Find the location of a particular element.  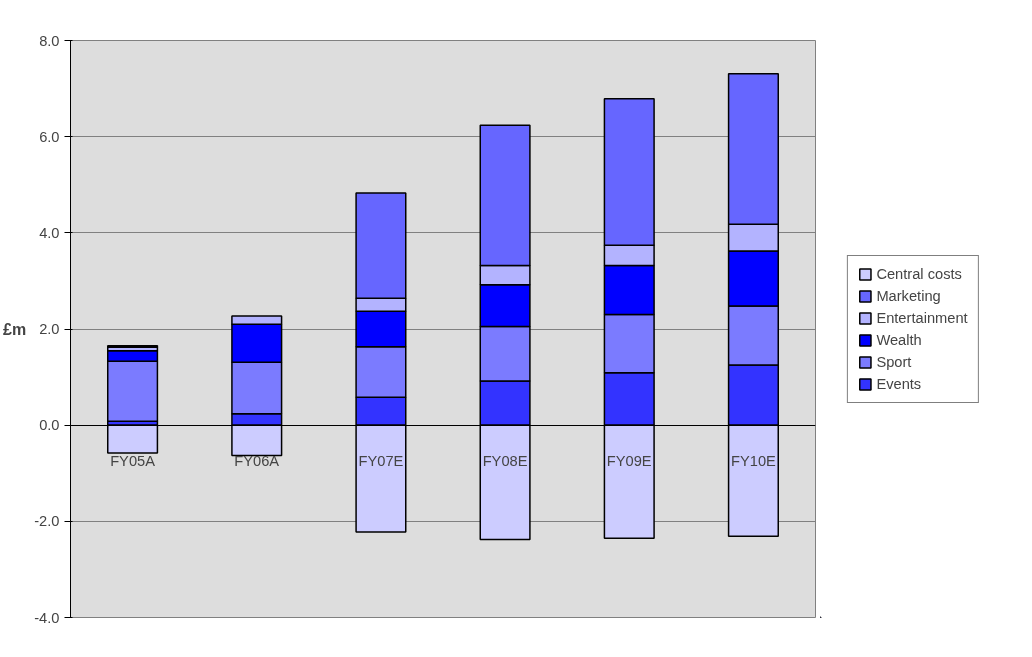

y-tick-label: 2.0 is located at coordinates (49, 329).